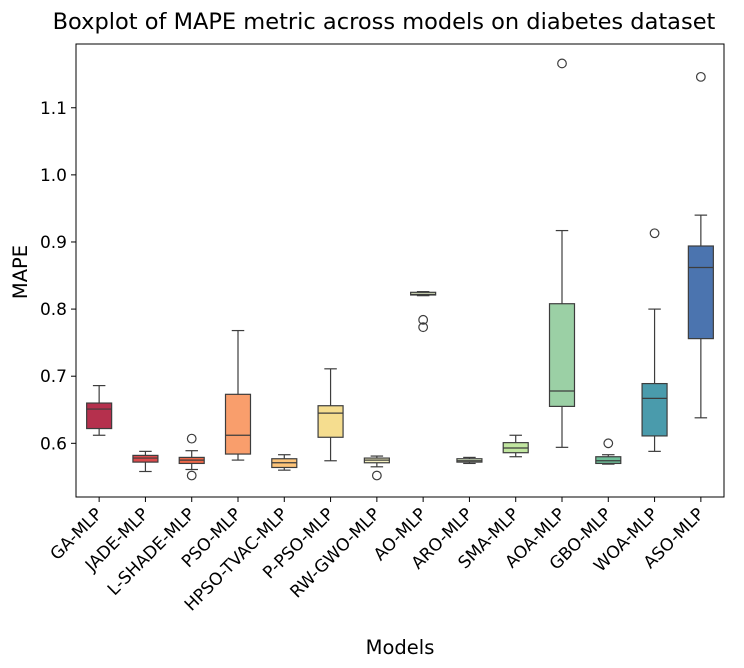  I want to click on y-tick-label: 1.0, so click(53, 176).